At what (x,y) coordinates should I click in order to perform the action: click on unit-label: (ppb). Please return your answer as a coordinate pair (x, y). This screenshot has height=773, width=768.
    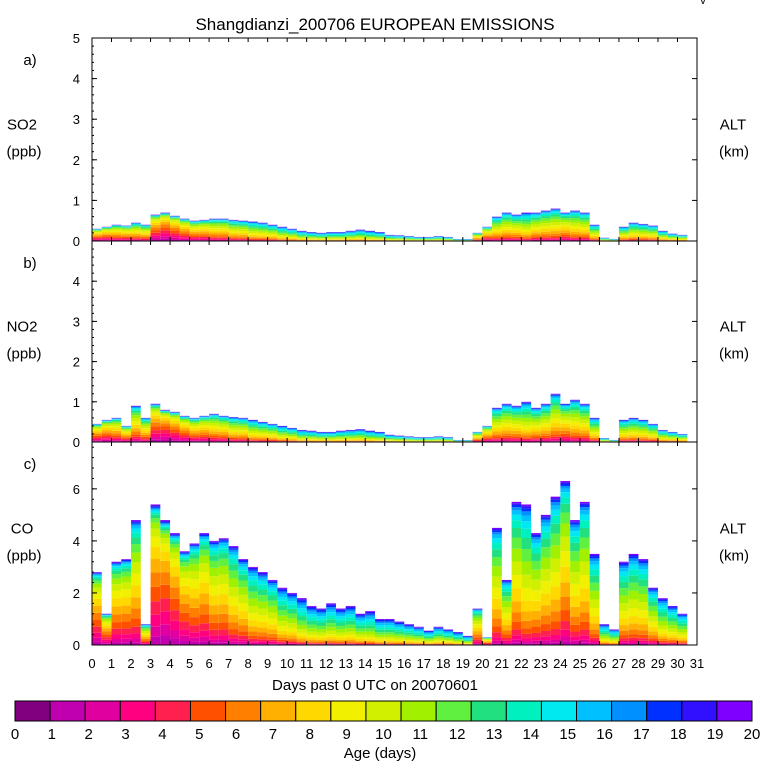
    Looking at the image, I should click on (23, 151).